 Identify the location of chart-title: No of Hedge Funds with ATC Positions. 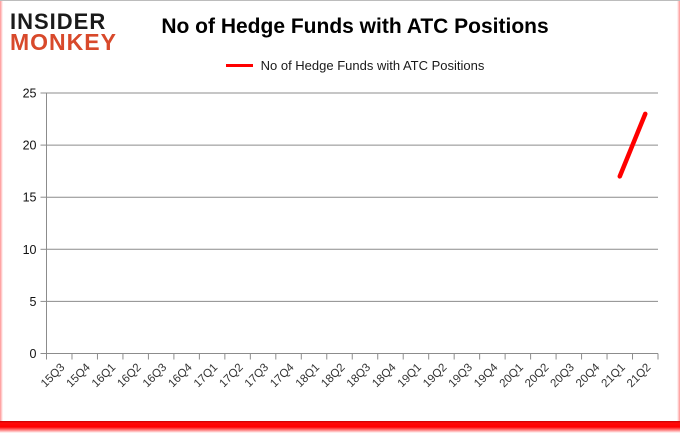
(355, 26).